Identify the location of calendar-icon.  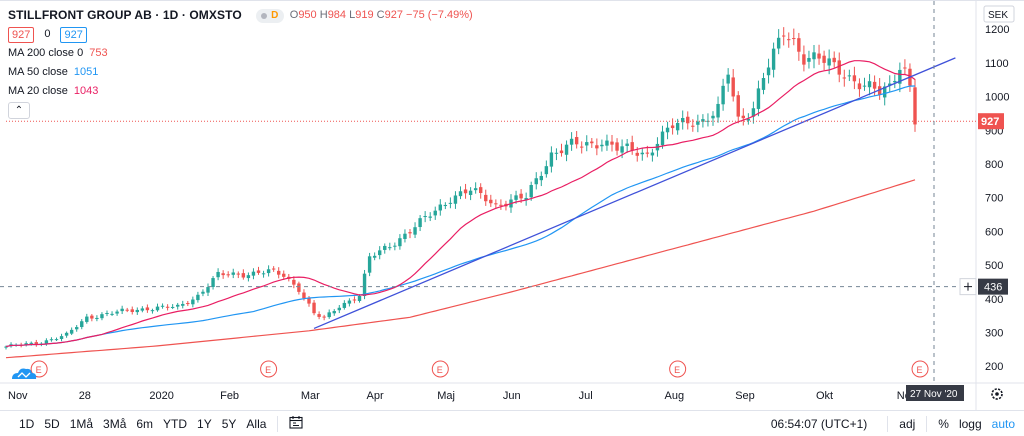
(296, 423).